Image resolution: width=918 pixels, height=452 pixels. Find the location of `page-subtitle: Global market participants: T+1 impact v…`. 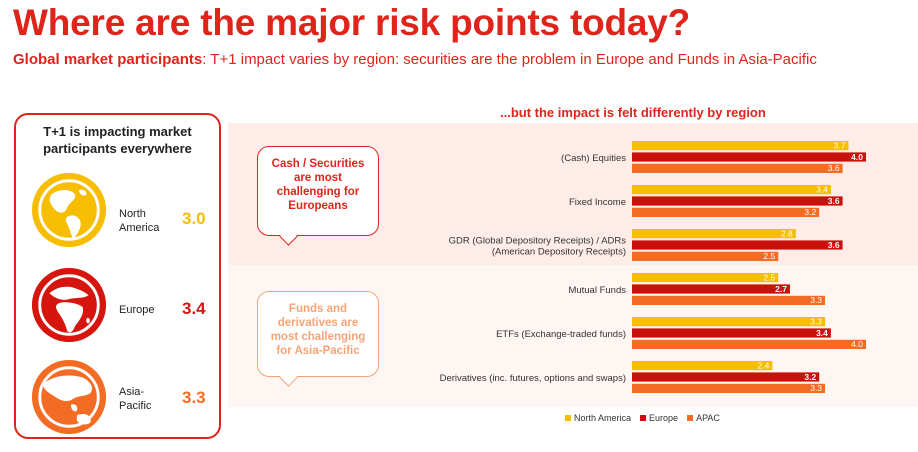

page-subtitle: Global market participants: T+1 impact v… is located at coordinates (423, 59).